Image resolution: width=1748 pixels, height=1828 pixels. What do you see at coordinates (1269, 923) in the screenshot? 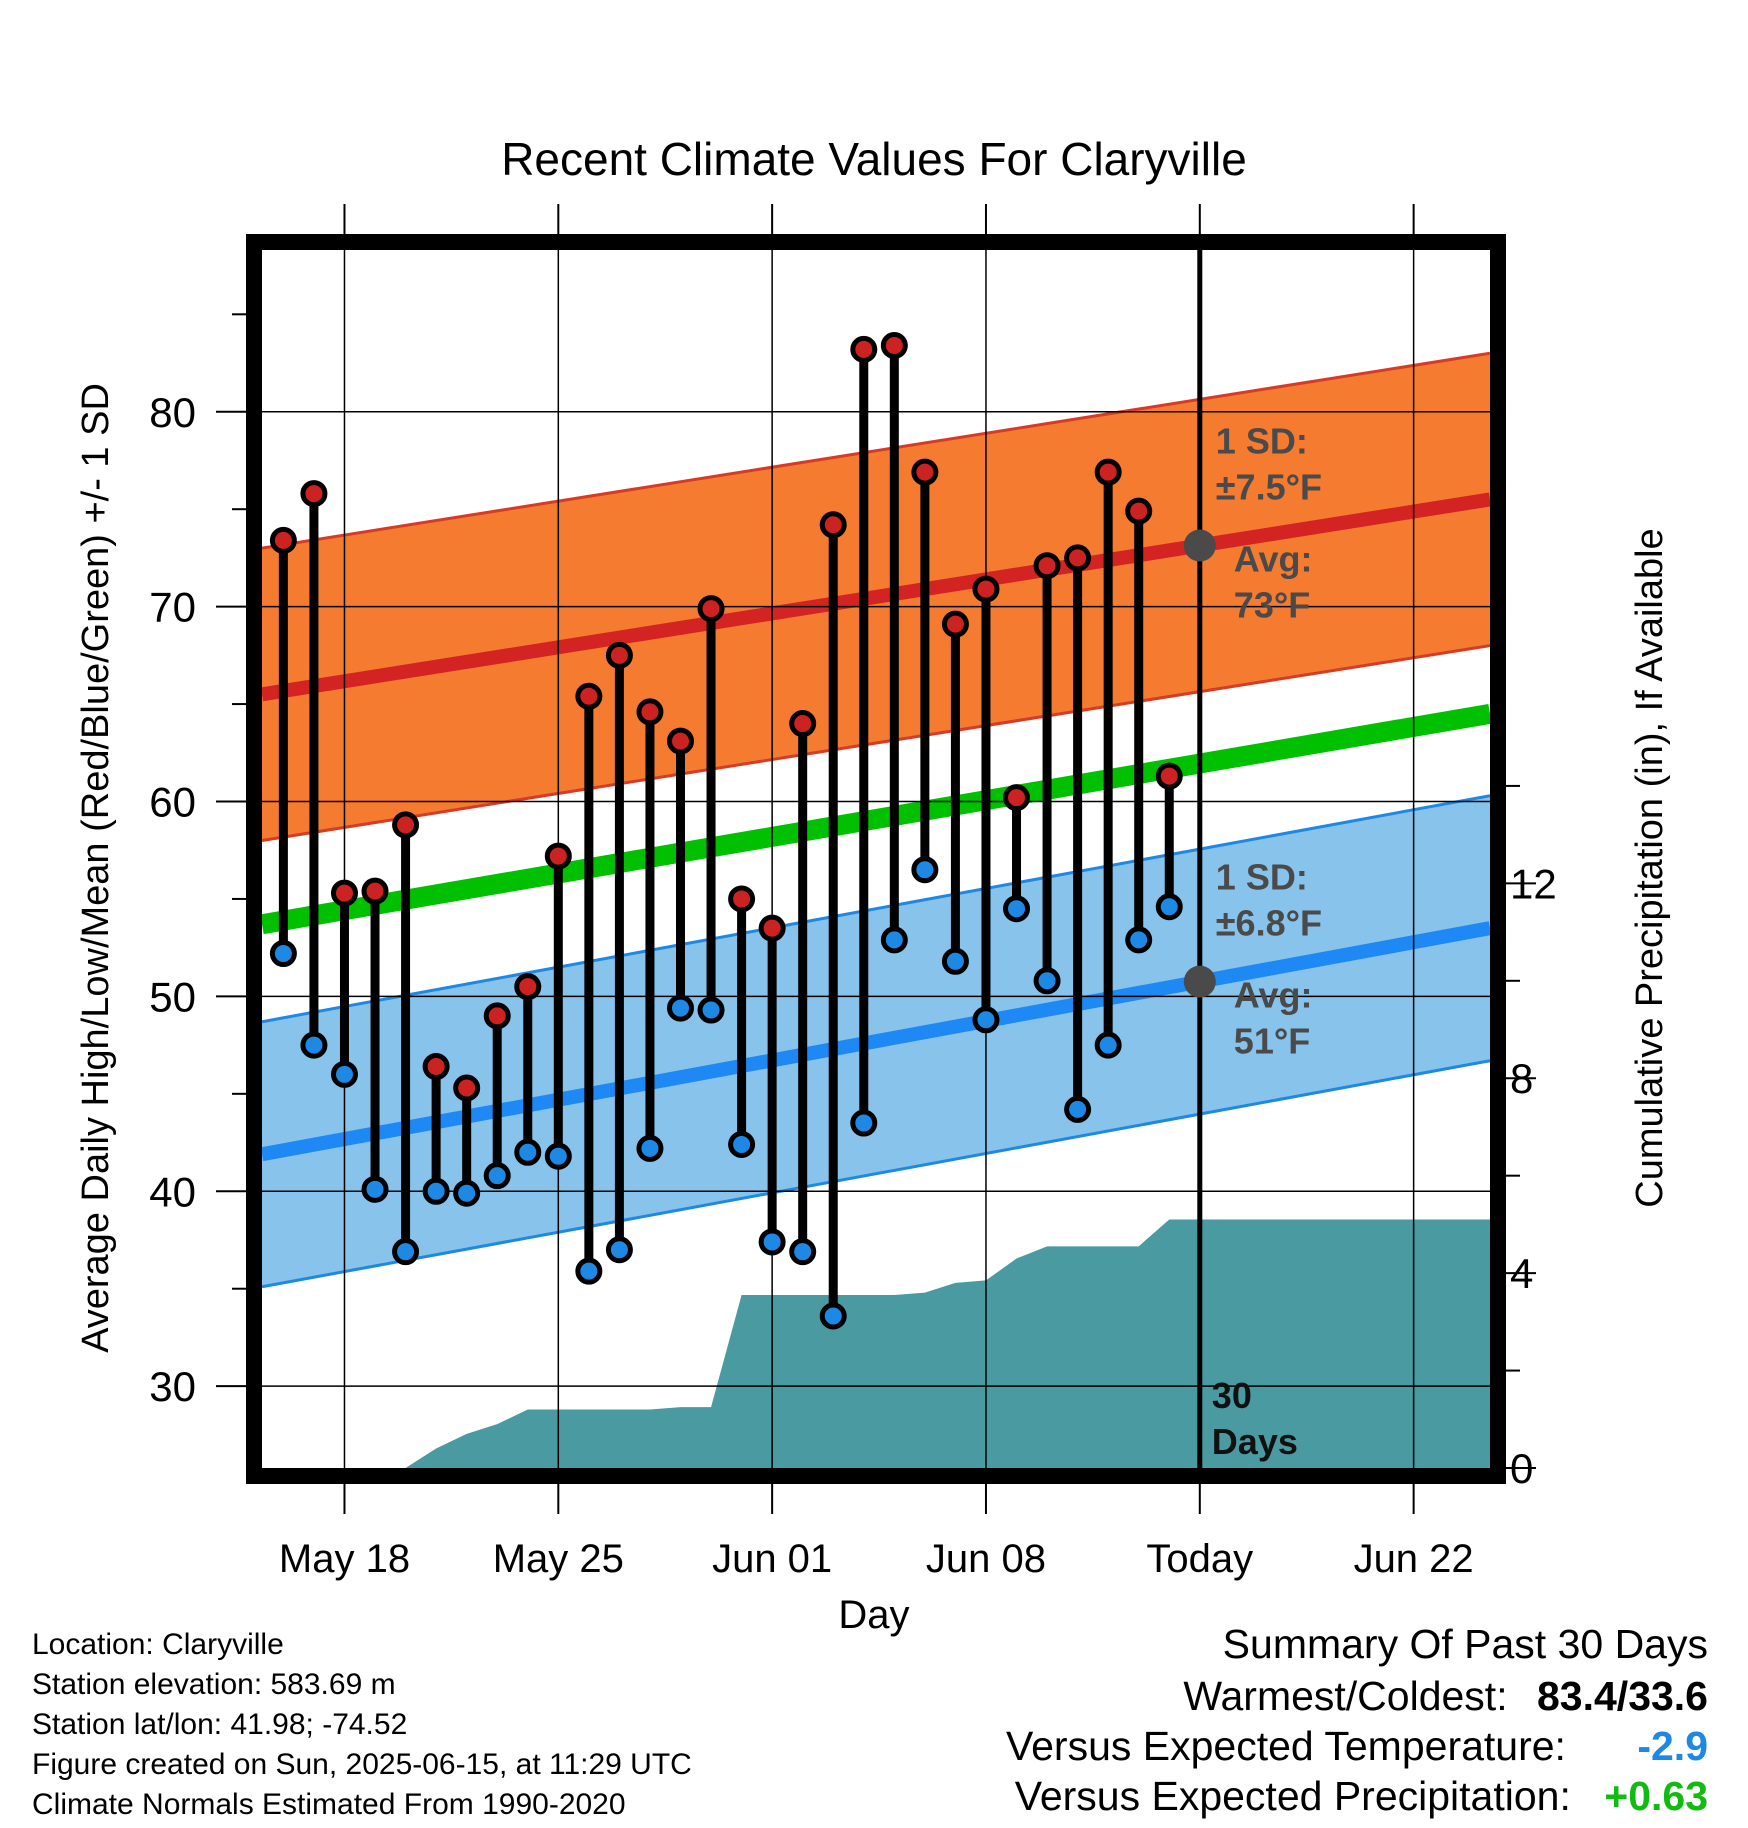
I see `annotation-line2: ±6.8°F` at bounding box center [1269, 923].